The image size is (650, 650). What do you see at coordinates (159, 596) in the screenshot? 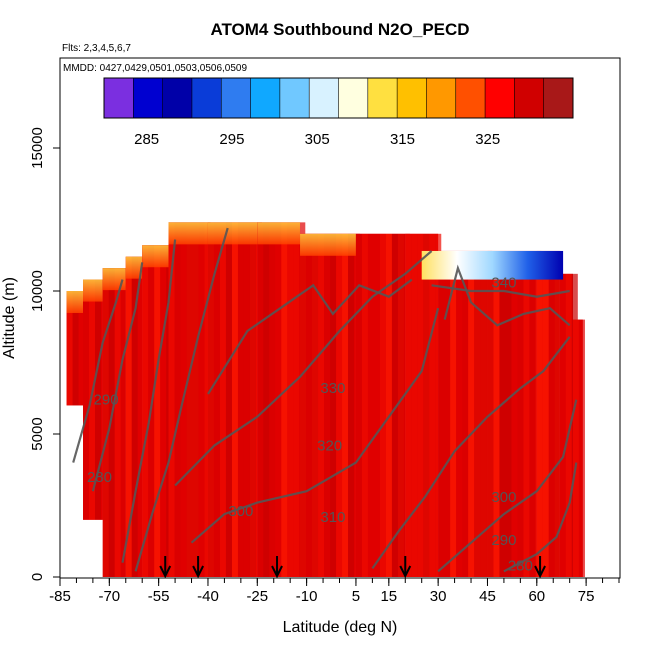
I see `x-tick-label: -55` at bounding box center [159, 596].